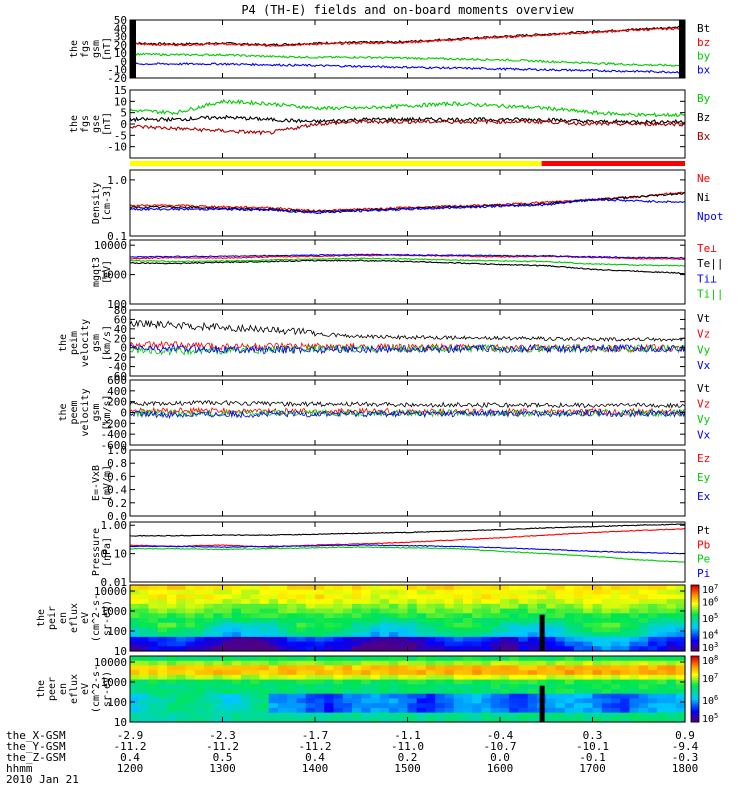 The image size is (750, 800). I want to click on y-axis-label-line: [km/s], so click(107, 412).